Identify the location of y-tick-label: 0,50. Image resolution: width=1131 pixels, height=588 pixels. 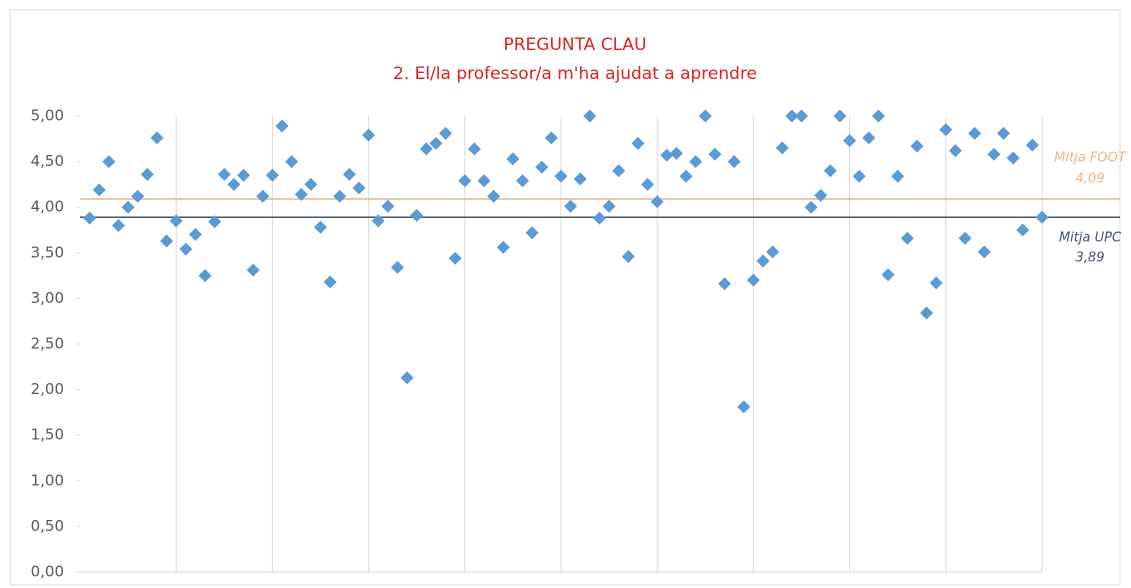
(47, 526).